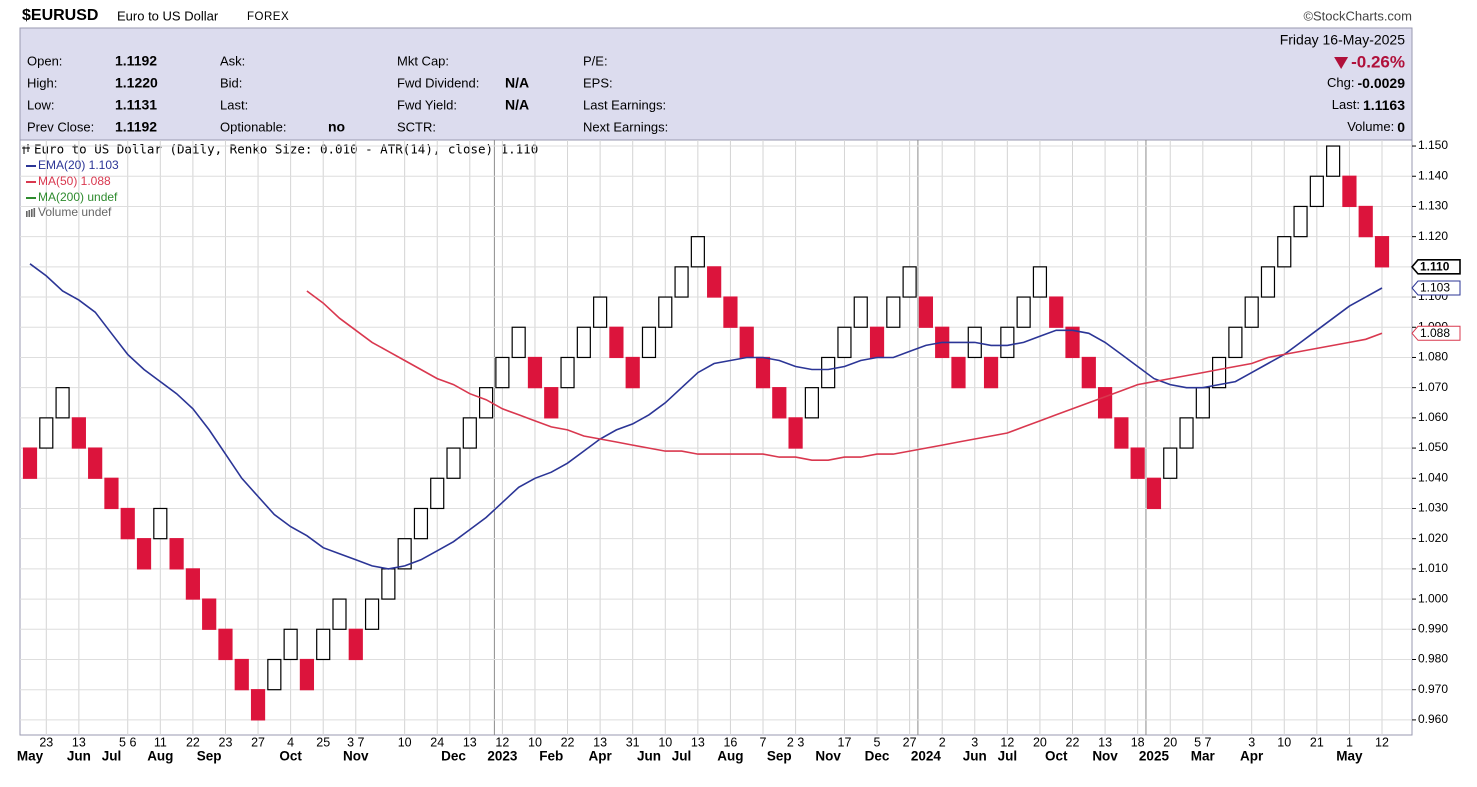  I want to click on summary-value: 1.1163, so click(1384, 105).